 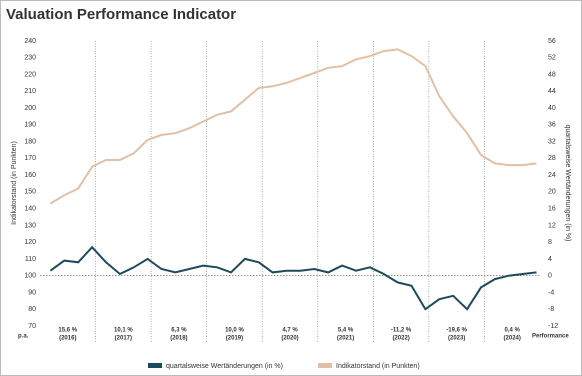 What do you see at coordinates (456, 339) in the screenshot?
I see `x-tick-label: (2023)` at bounding box center [456, 339].